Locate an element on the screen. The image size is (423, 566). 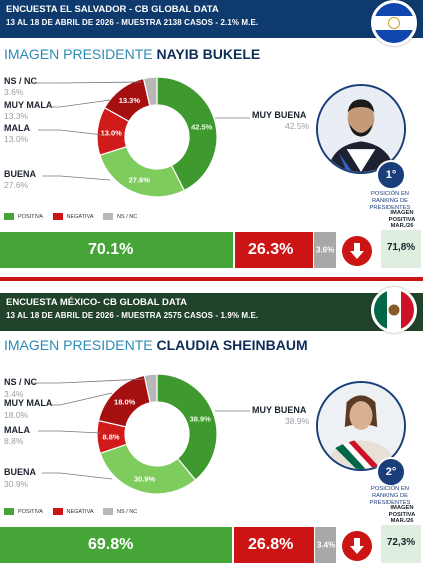
legend: POSITIVA NEGATIVA NS / NC is located at coordinates (74, 216).